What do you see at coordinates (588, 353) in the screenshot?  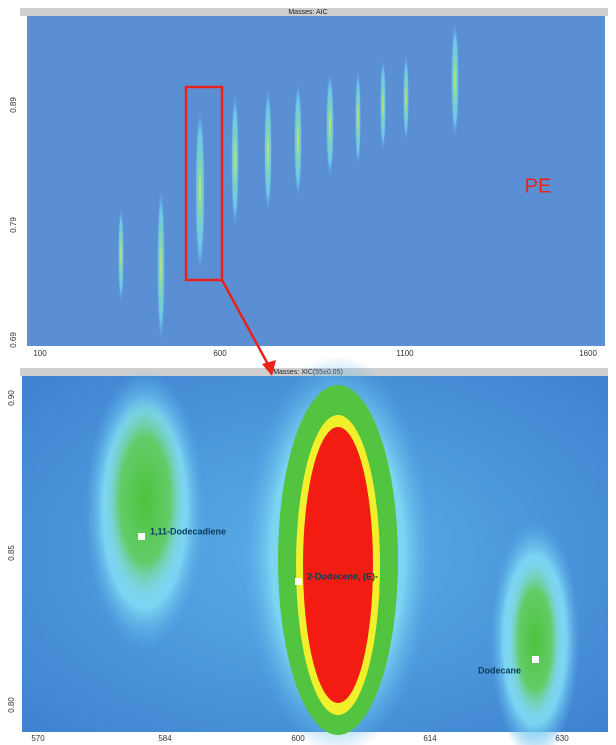 I see `x-tick-label: 1600` at bounding box center [588, 353].